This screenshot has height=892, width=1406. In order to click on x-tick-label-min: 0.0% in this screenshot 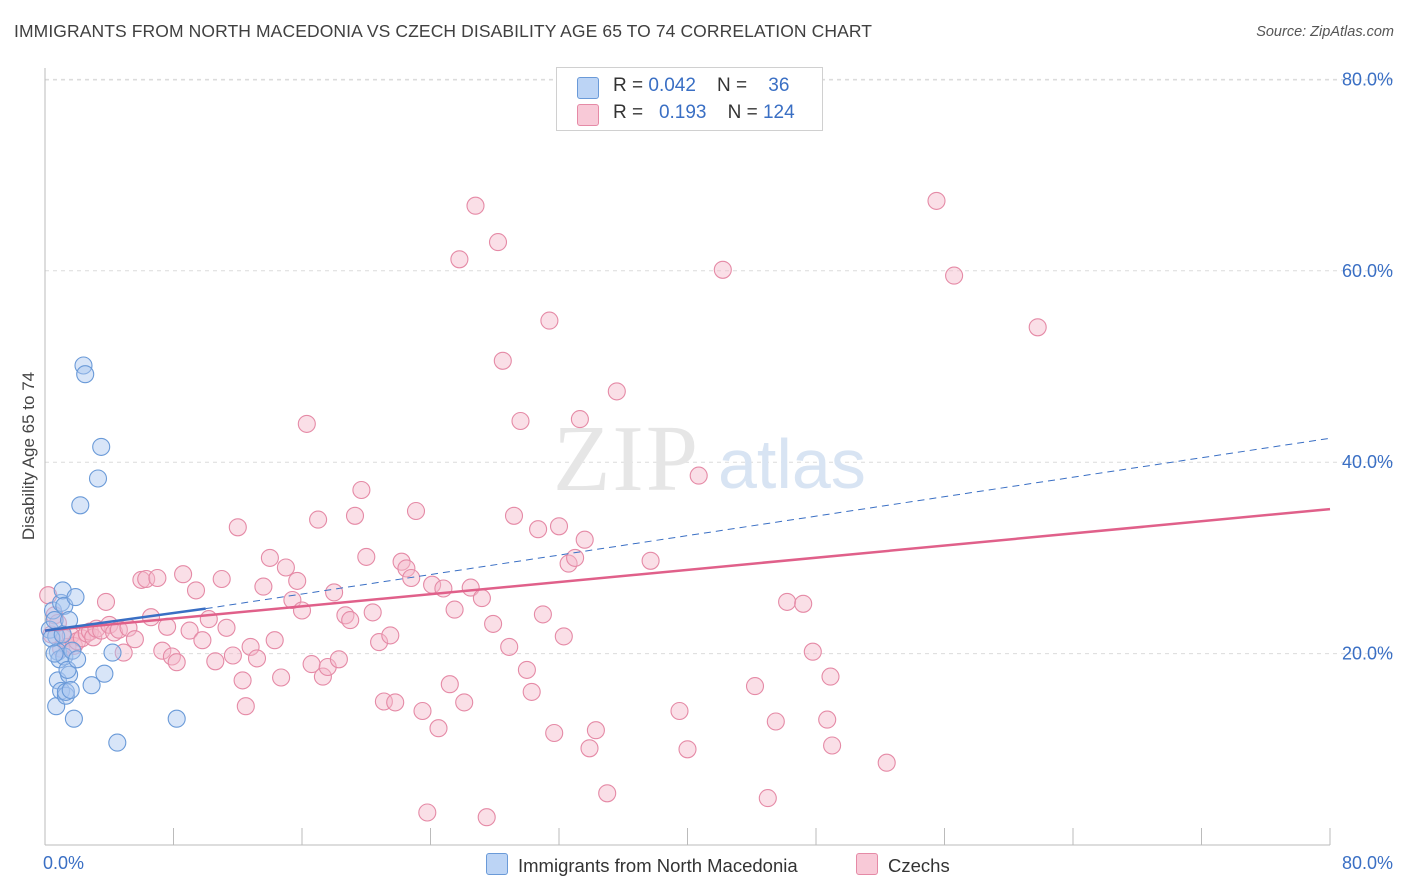, I will do `click(63, 863)`.